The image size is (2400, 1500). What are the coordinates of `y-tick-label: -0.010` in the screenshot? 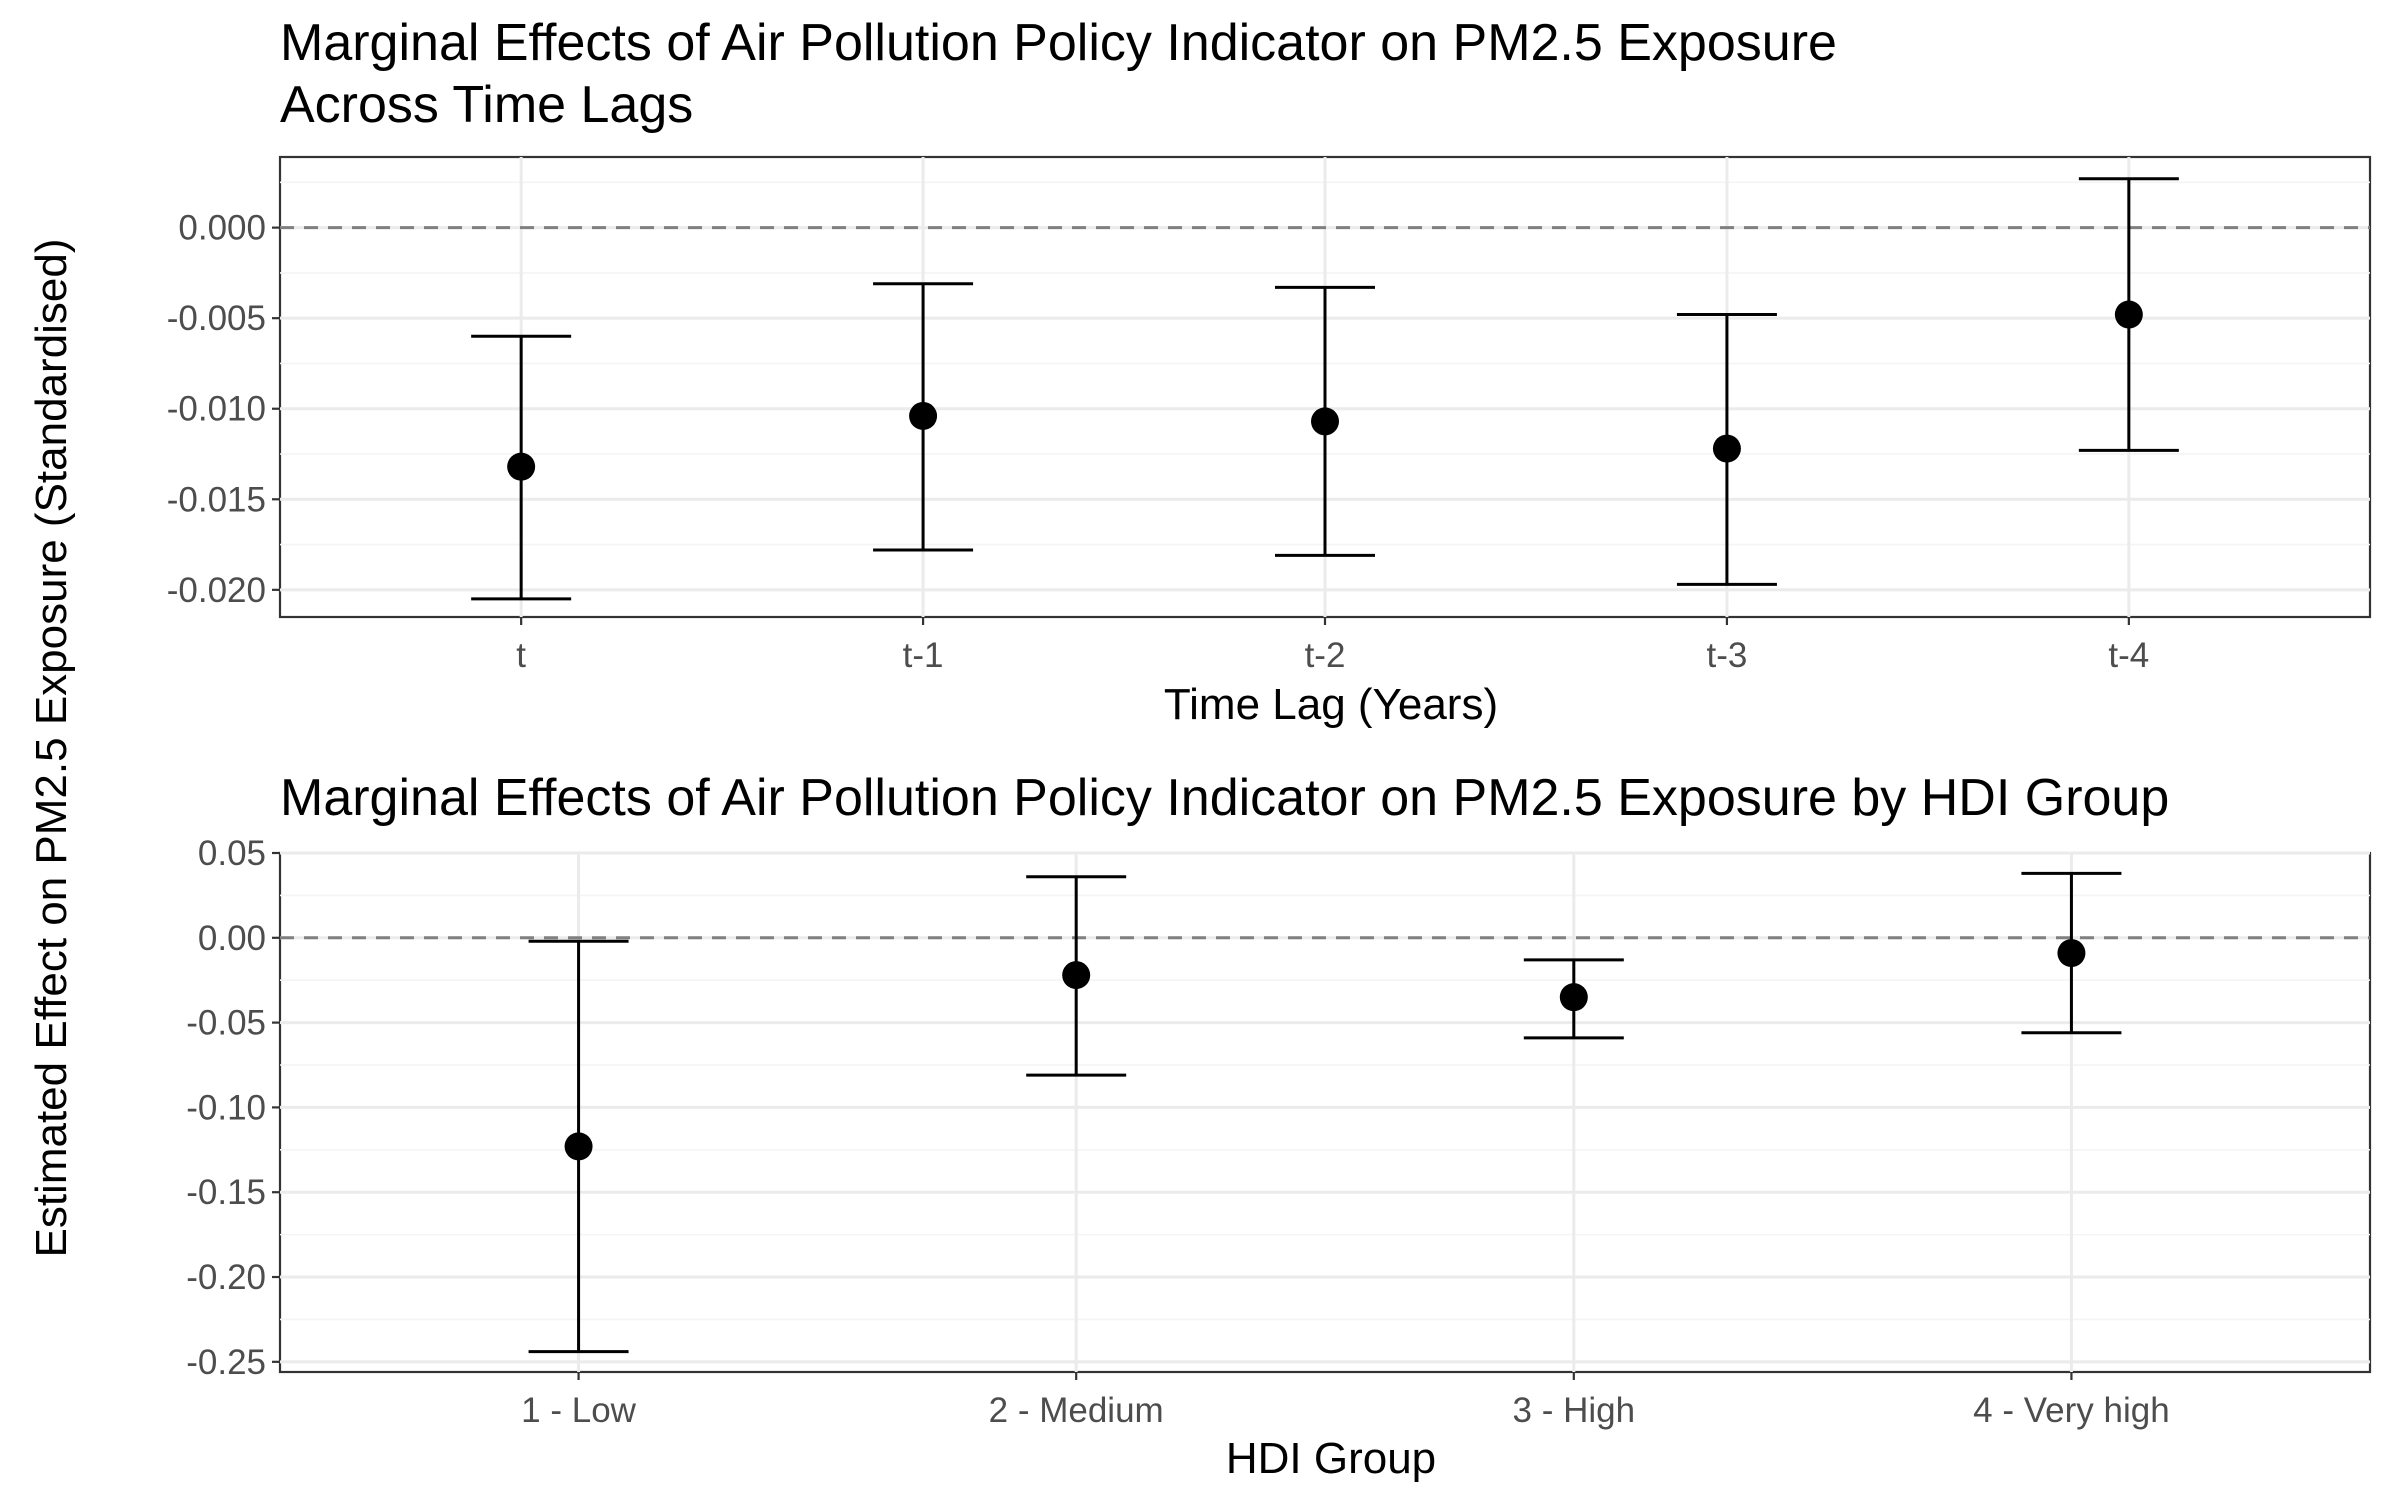 It's located at (216, 409).